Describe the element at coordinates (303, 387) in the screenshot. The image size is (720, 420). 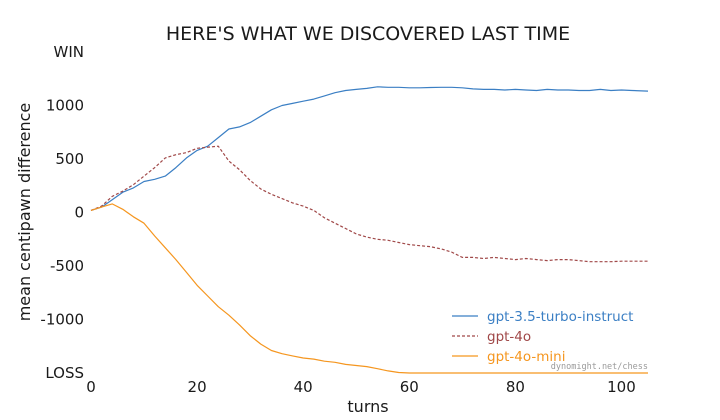
I see `x-tick-label: 40` at that location.